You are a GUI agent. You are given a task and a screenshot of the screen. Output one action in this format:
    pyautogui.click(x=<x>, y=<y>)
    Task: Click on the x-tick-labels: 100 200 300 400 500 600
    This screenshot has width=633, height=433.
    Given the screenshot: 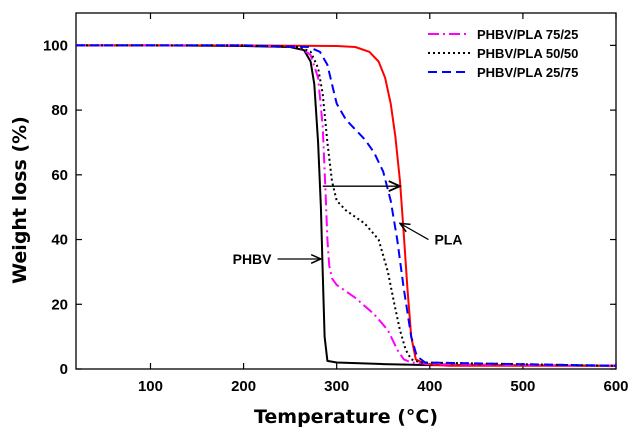 What is the action you would take?
    pyautogui.click(x=383, y=386)
    